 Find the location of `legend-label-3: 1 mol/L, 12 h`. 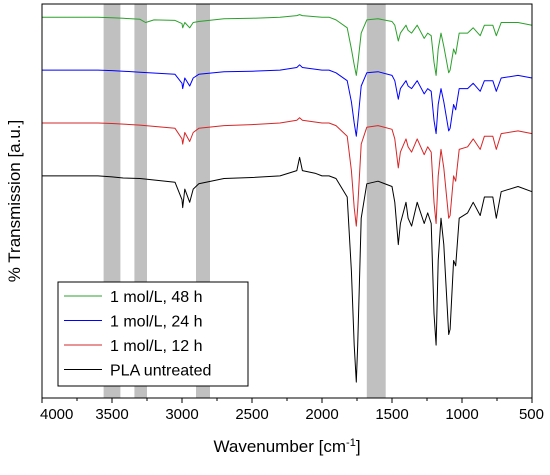

legend-label-3: 1 mol/L, 12 h is located at coordinates (156, 346).